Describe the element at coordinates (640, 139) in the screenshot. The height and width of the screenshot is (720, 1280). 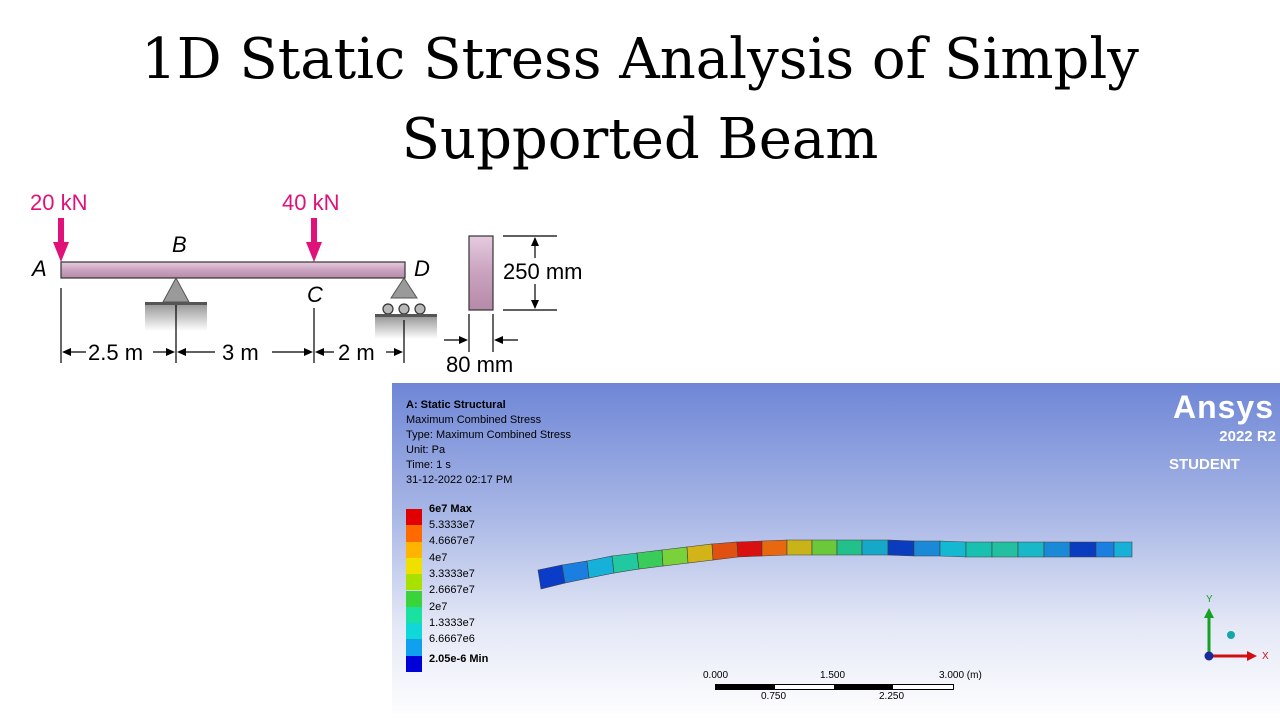
I see `title-line-2: Supported Beam` at that location.